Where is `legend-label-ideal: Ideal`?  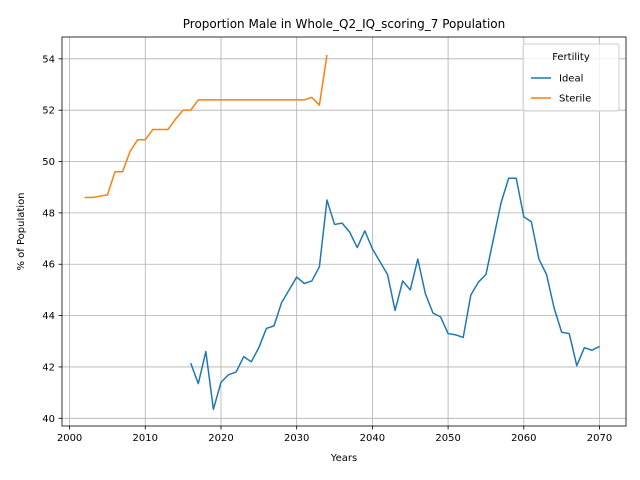 legend-label-ideal: Ideal is located at coordinates (571, 79).